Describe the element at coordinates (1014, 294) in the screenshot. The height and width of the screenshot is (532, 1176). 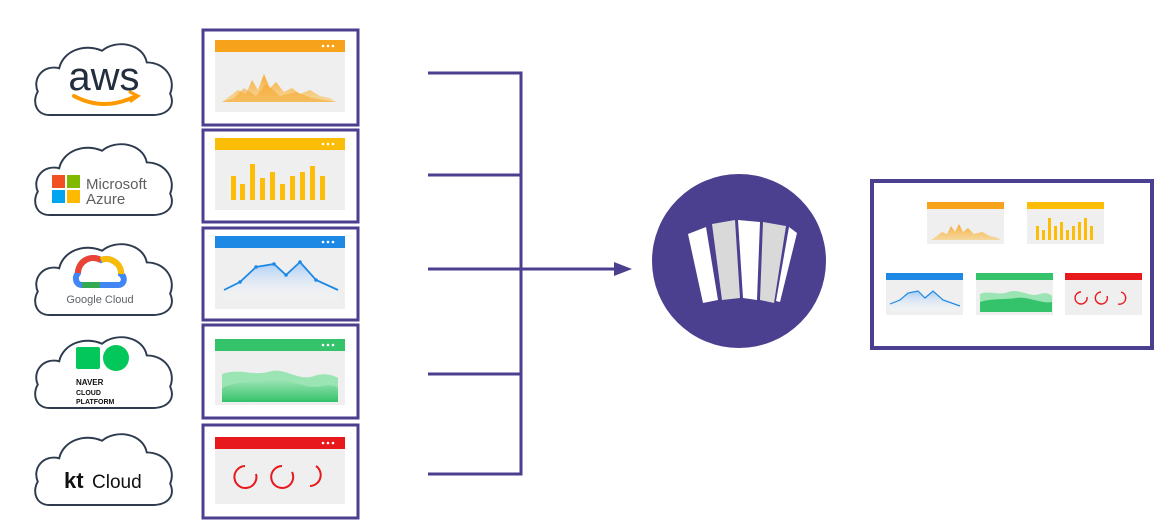
I see `mini-panel-green` at that location.